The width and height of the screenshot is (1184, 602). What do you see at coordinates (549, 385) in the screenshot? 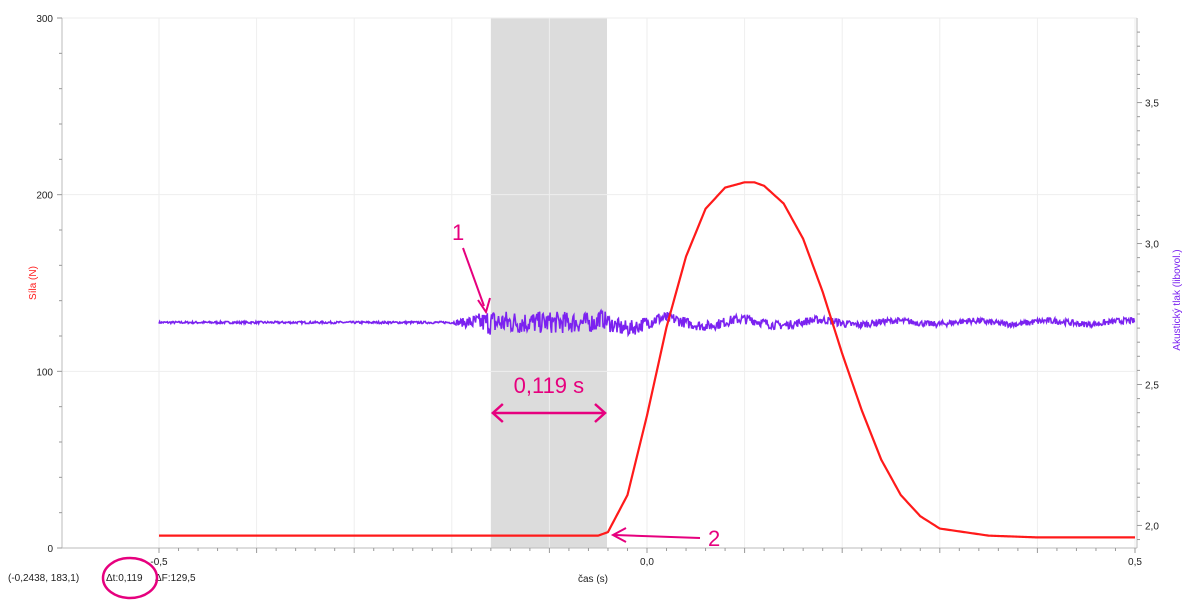
I see `interval-label: 0,119 s` at bounding box center [549, 385].